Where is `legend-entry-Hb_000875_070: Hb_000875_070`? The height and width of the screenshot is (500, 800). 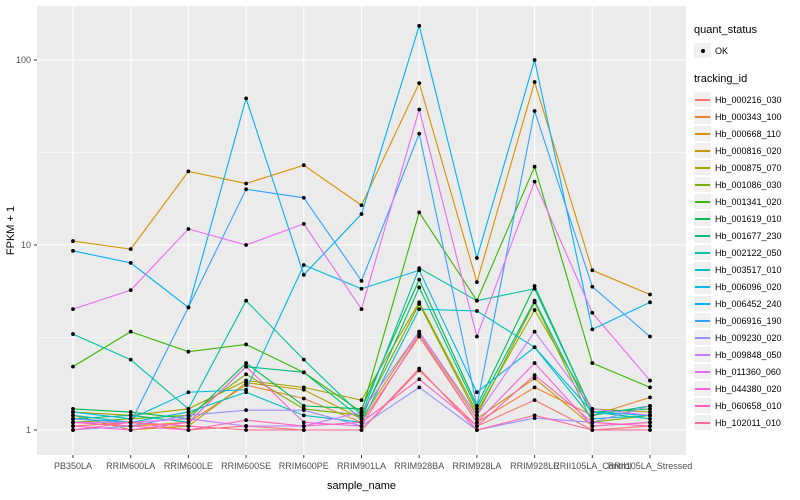
legend-entry-Hb_000875_070: Hb_000875_070 is located at coordinates (746, 167).